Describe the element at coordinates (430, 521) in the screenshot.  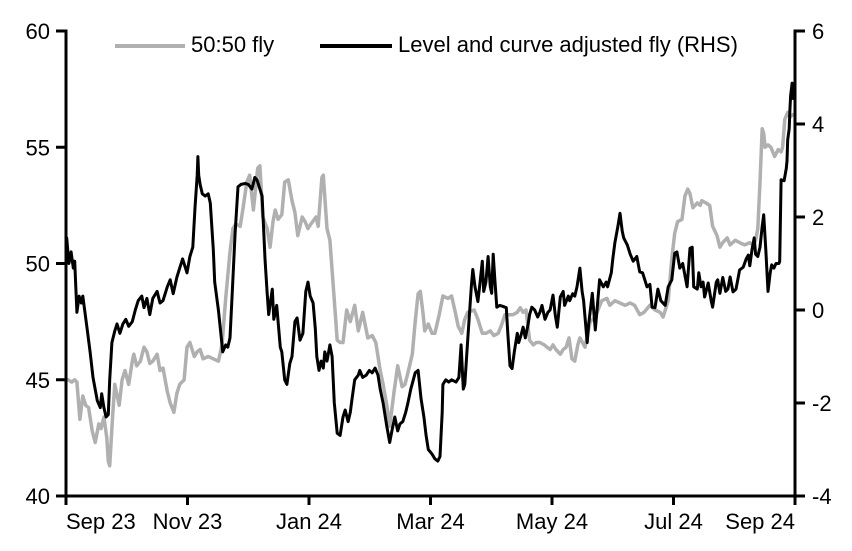
I see `x-axis-tick-label: Mar 24` at that location.